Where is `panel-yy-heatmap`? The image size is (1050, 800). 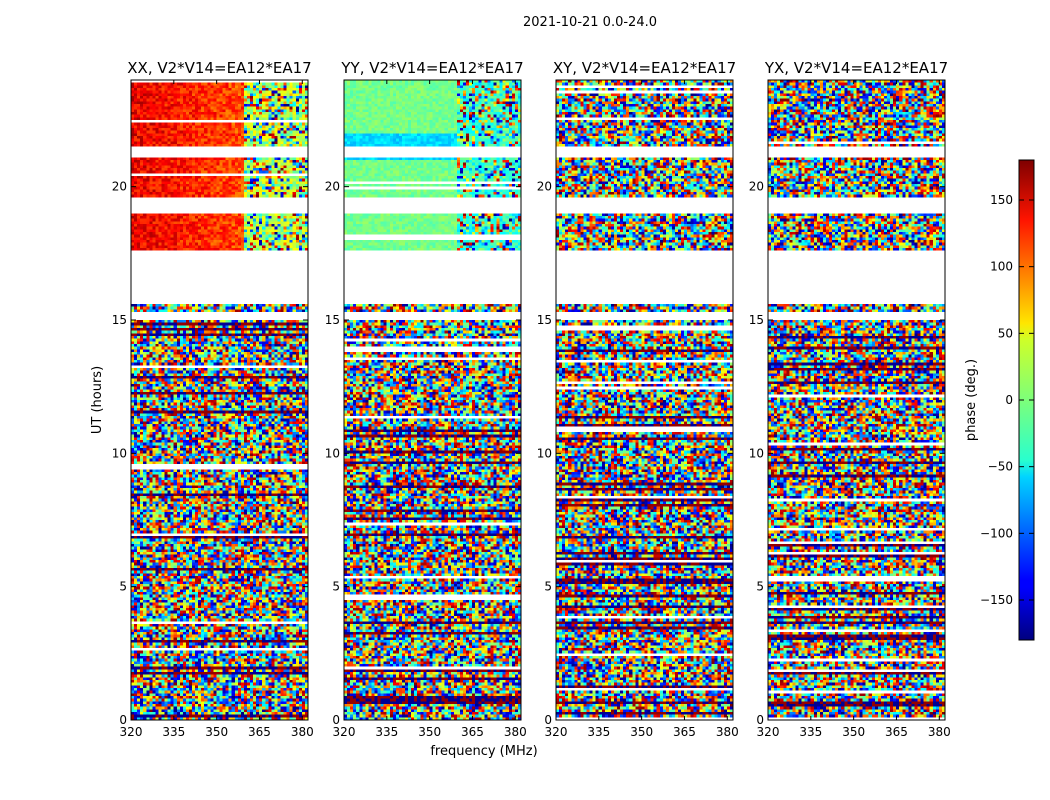 panel-yy-heatmap is located at coordinates (432, 400).